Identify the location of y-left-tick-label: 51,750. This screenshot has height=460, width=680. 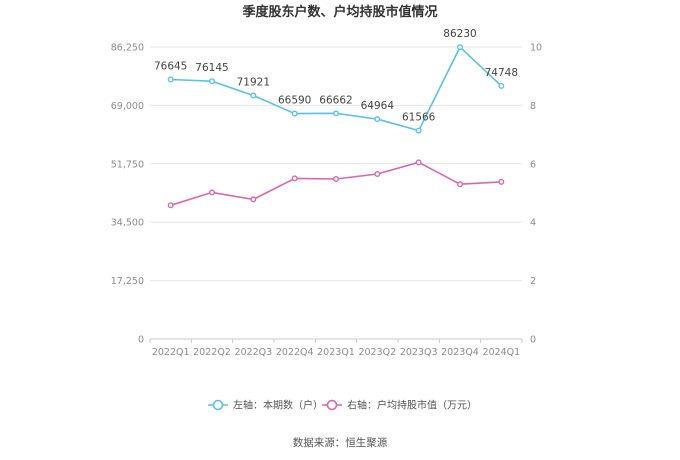
(127, 164).